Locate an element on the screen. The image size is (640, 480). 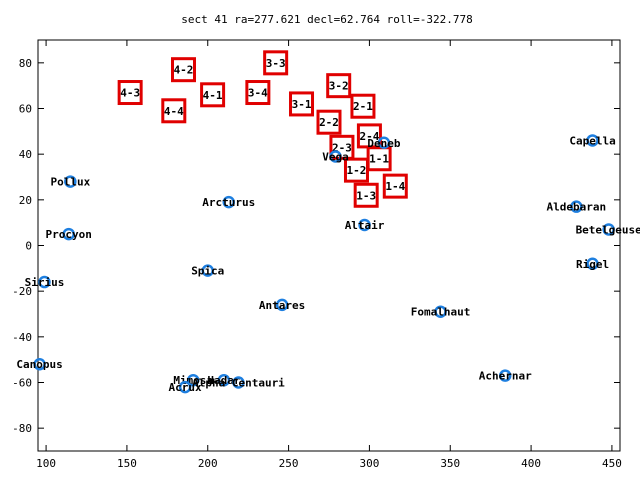
star-point: Arcturus is located at coordinates (228, 202).